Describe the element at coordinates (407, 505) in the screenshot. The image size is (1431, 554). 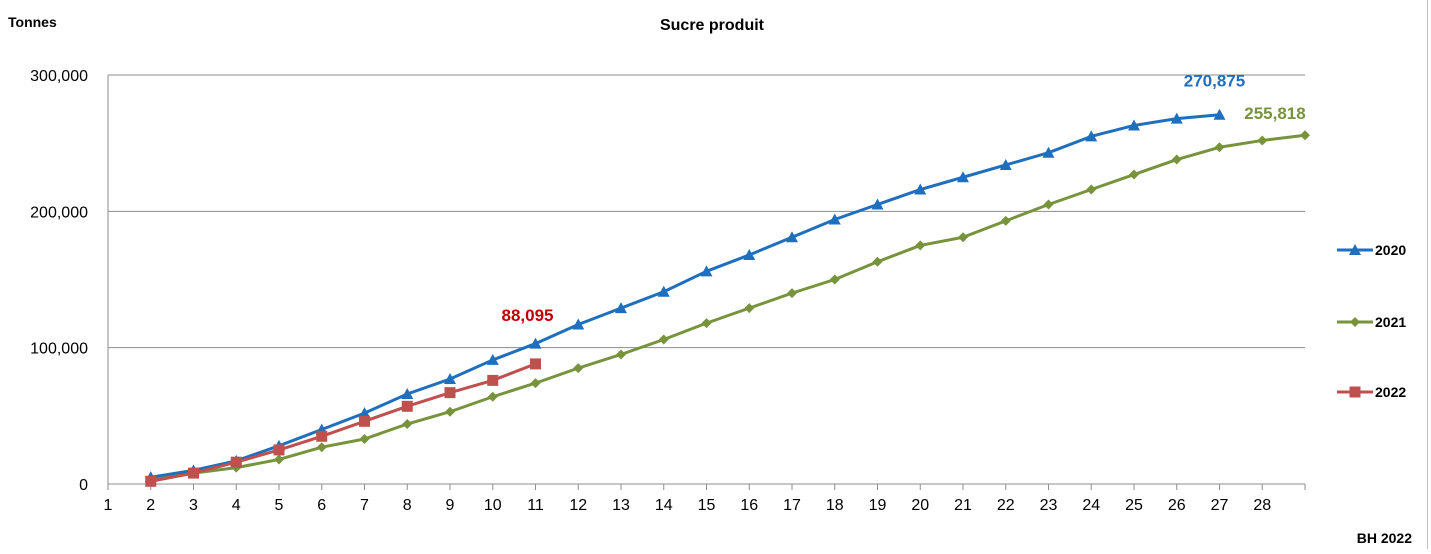
I see `x-tick-label: 8` at that location.